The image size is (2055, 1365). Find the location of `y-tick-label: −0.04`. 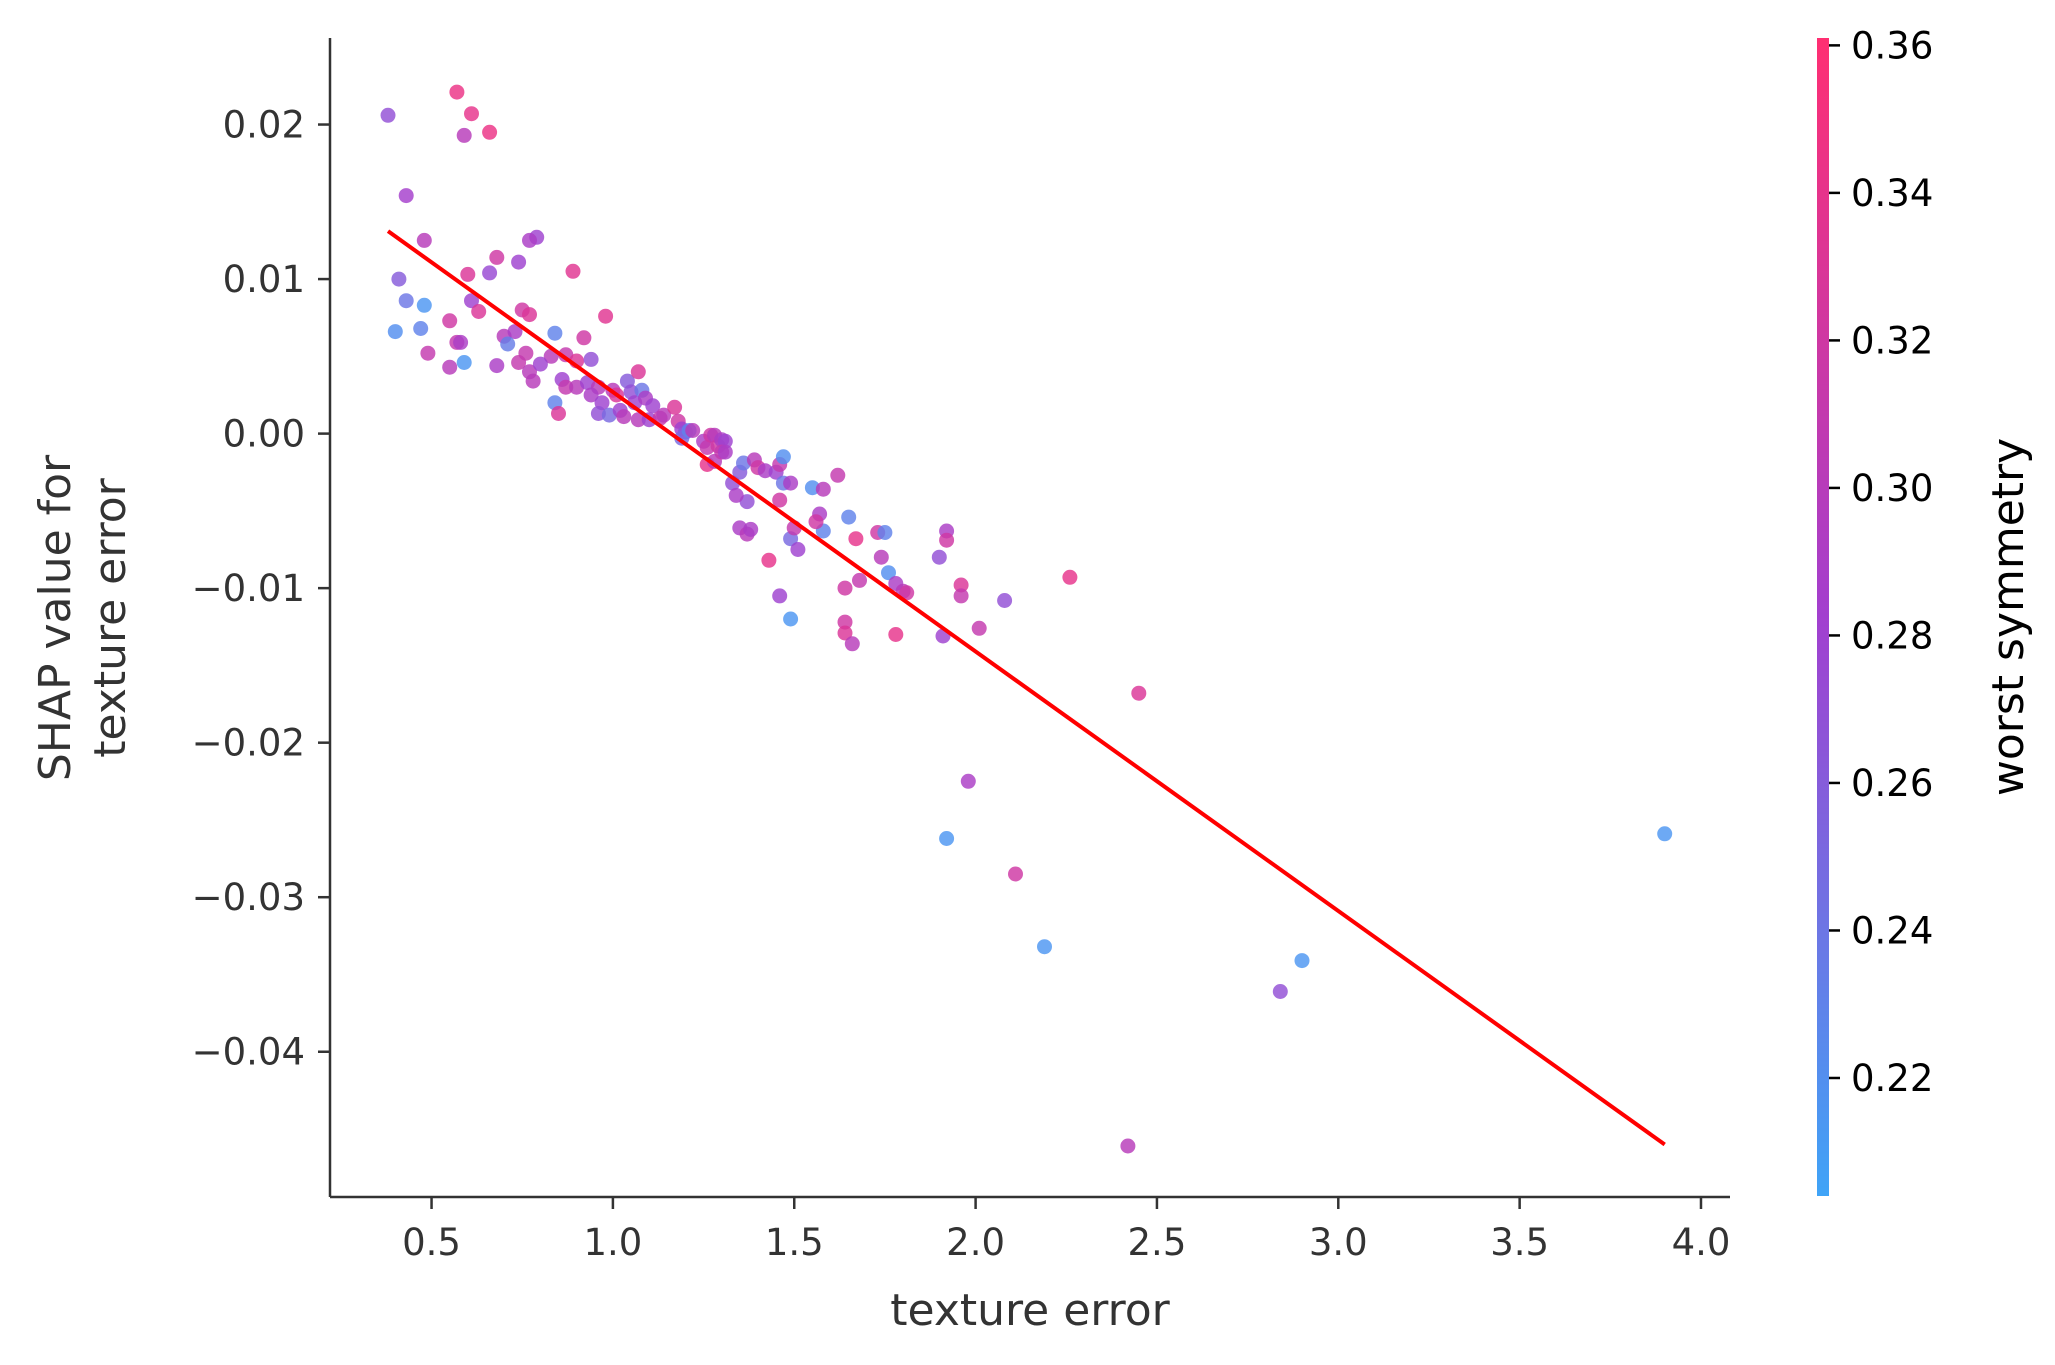

y-tick-label: −0.04 is located at coordinates (248, 1052).